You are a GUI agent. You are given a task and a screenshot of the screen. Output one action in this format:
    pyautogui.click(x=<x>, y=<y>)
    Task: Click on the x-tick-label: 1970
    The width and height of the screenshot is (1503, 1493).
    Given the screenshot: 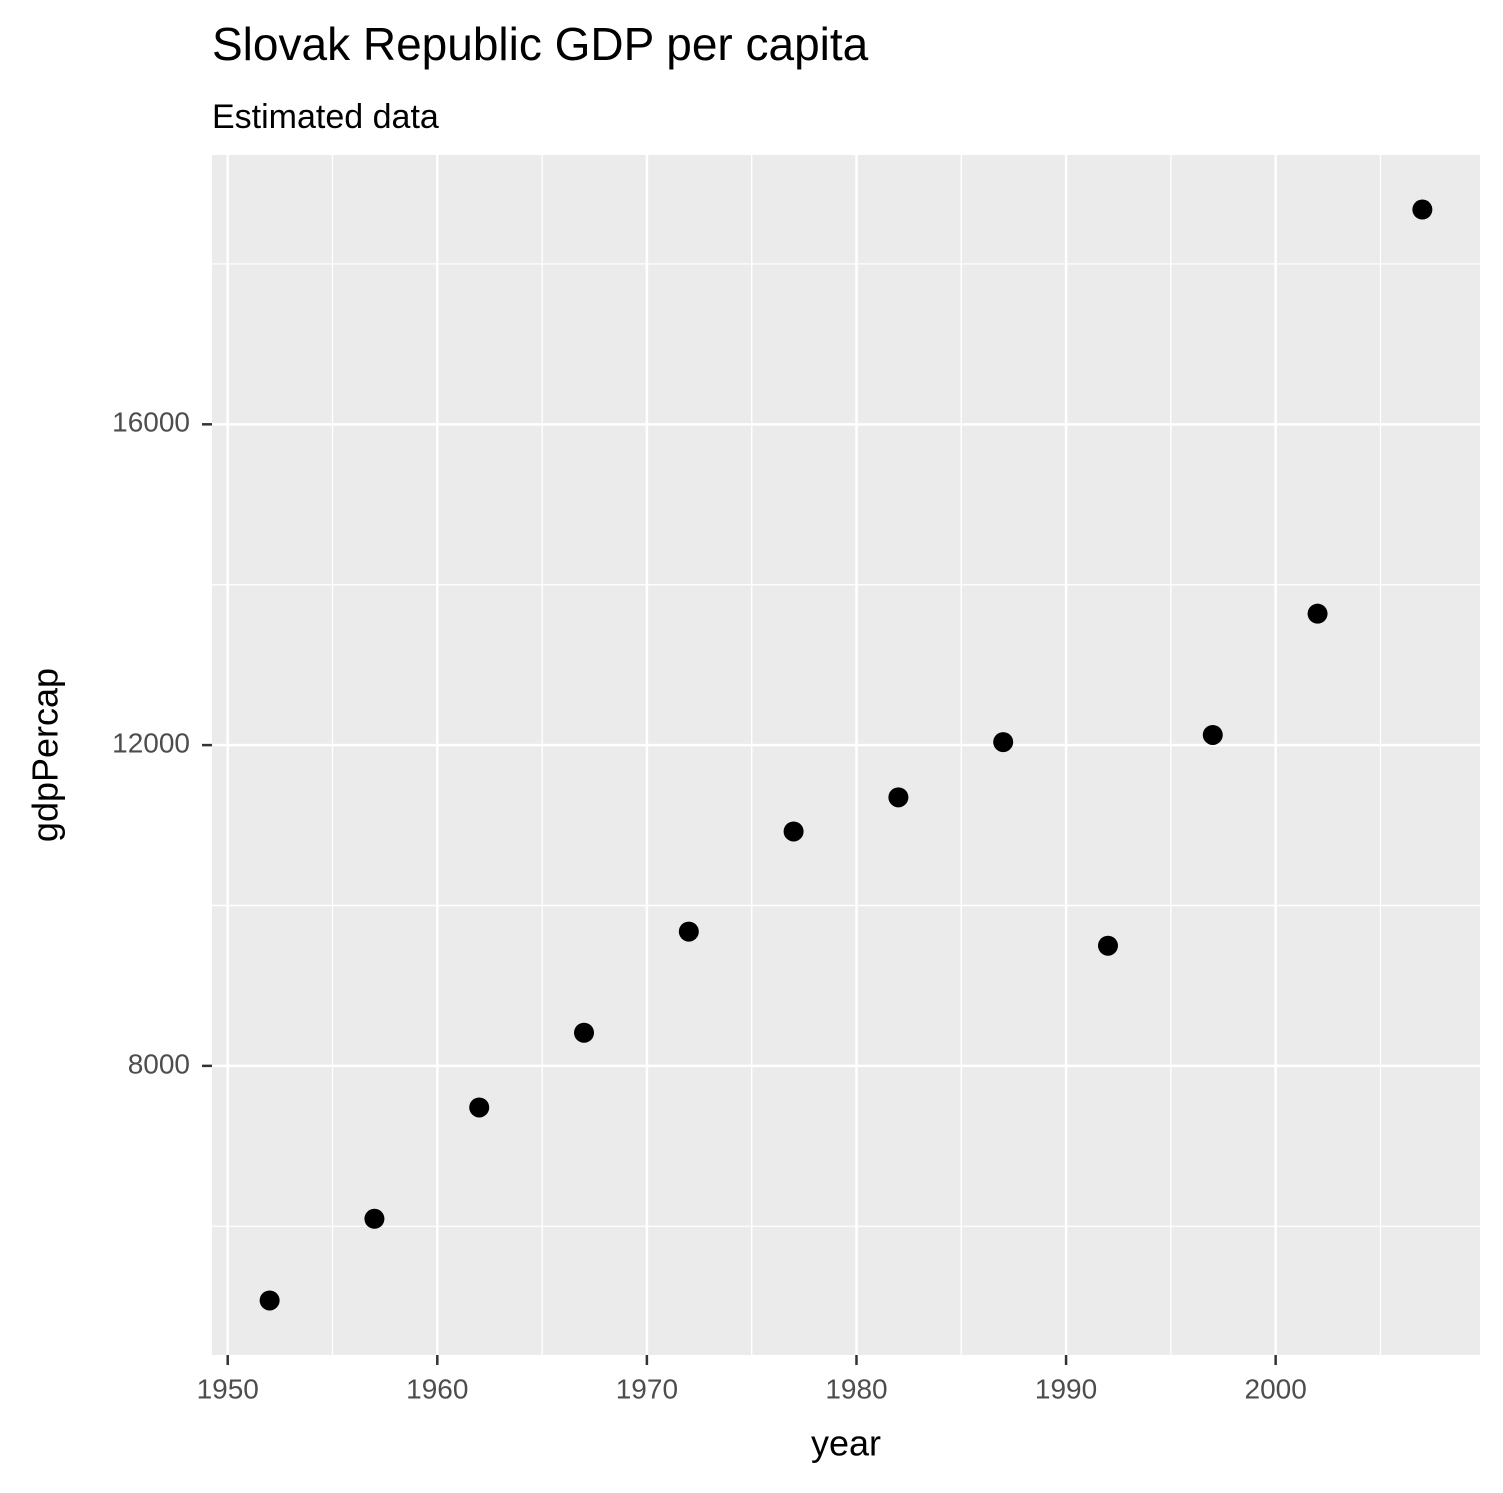 What is the action you would take?
    pyautogui.click(x=647, y=1388)
    